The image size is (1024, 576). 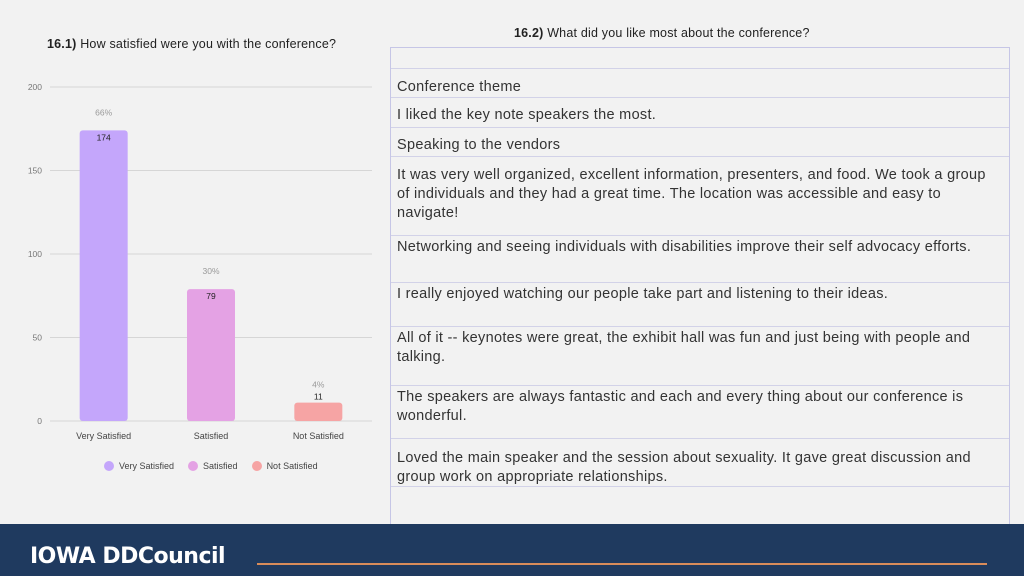 I want to click on y-tick-label: 50, so click(x=38, y=338).